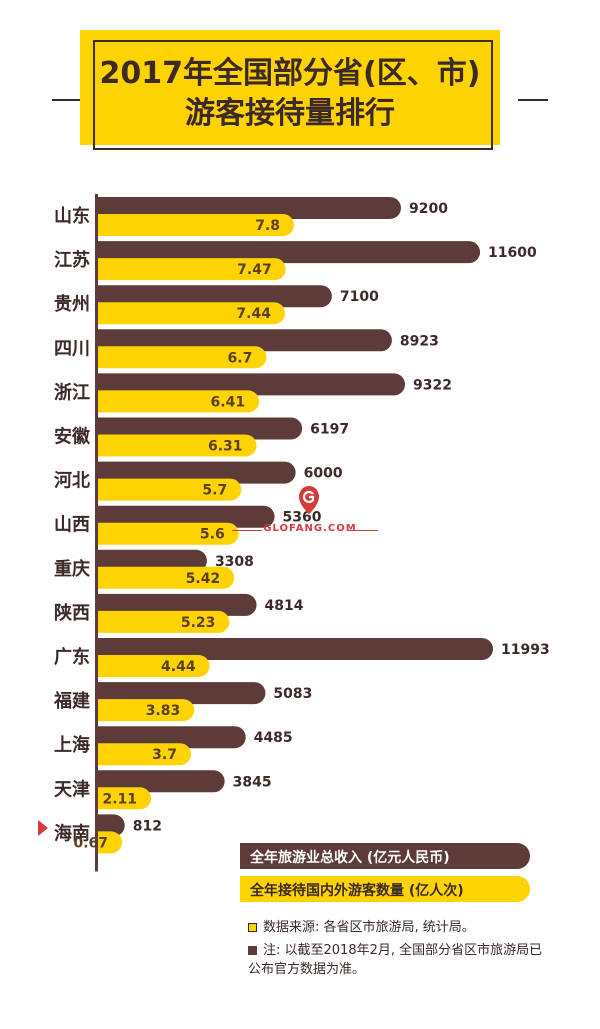 The height and width of the screenshot is (1029, 600). What do you see at coordinates (284, 606) in the screenshot?
I see `revenue-value-label: 4814` at bounding box center [284, 606].